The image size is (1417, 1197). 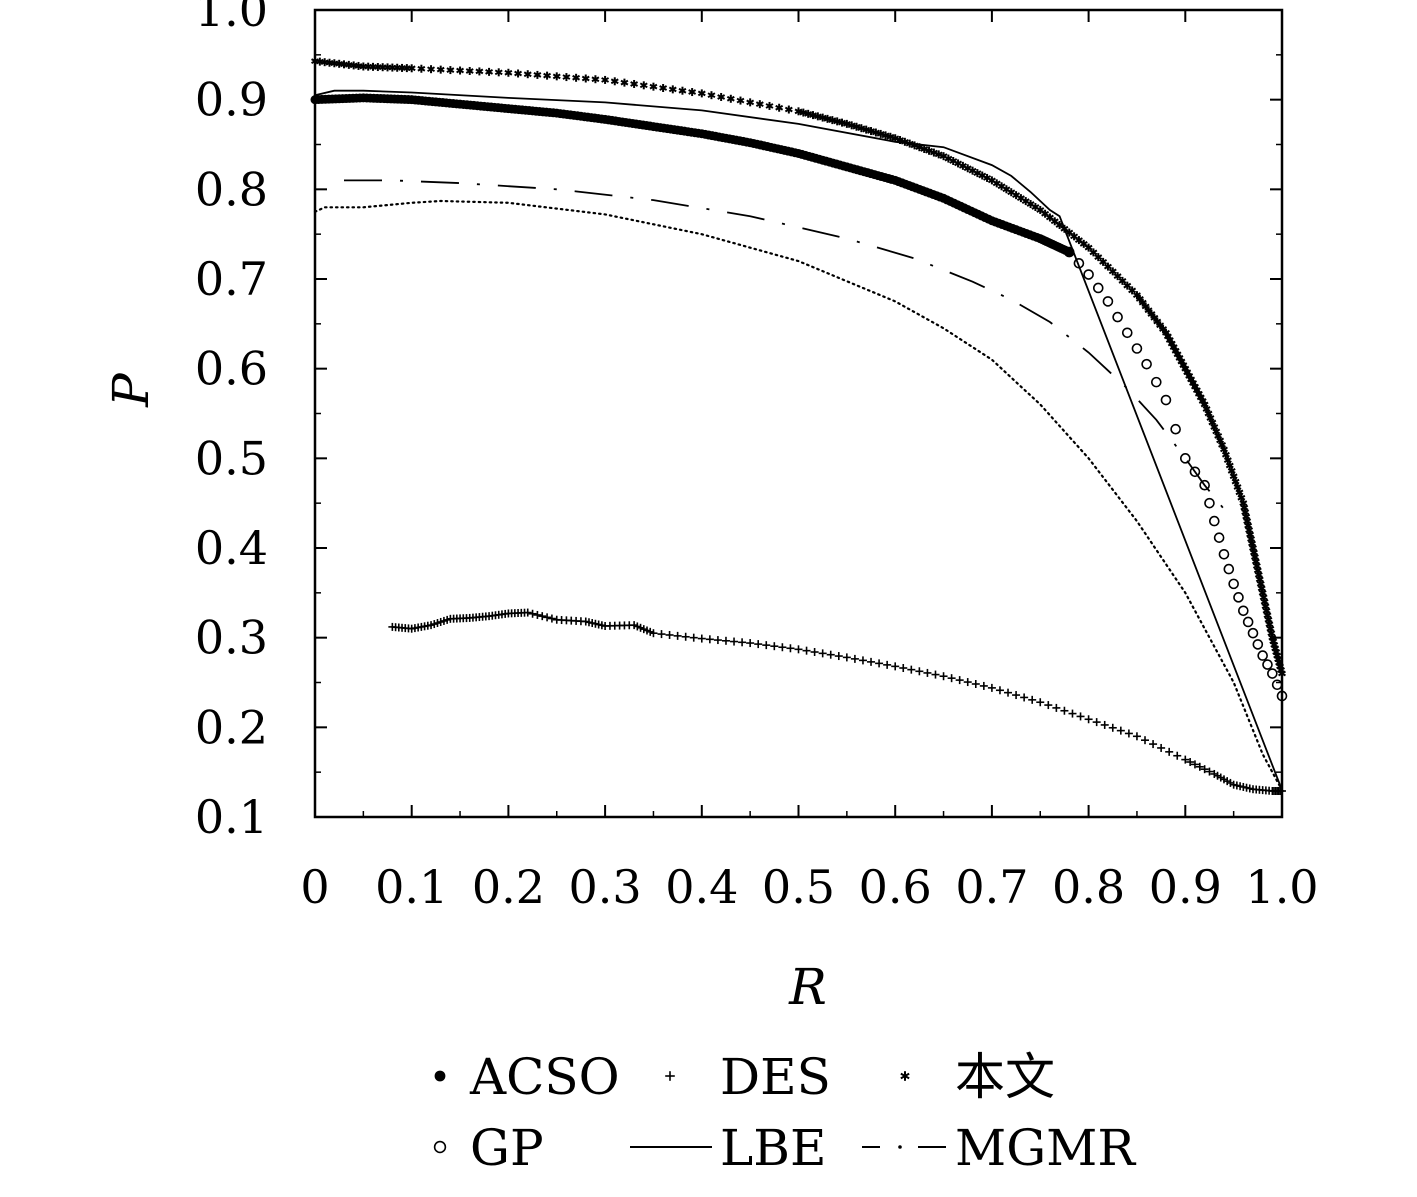 What do you see at coordinates (798, 887) in the screenshot?
I see `x-tick-label: 0.5` at bounding box center [798, 887].